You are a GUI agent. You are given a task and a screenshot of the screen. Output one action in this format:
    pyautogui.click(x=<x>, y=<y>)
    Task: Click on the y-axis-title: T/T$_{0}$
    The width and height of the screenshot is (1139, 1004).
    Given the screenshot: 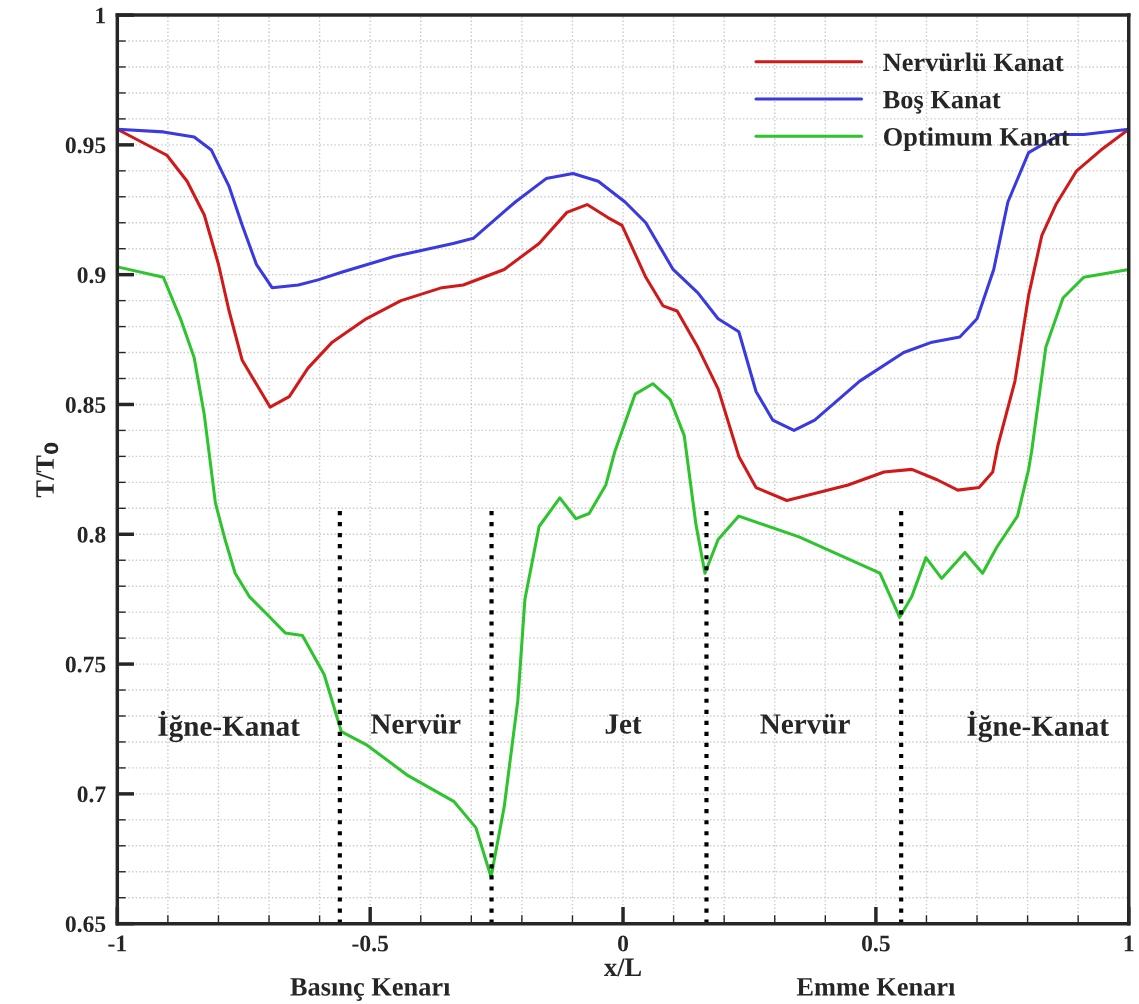 What is the action you would take?
    pyautogui.click(x=47, y=470)
    